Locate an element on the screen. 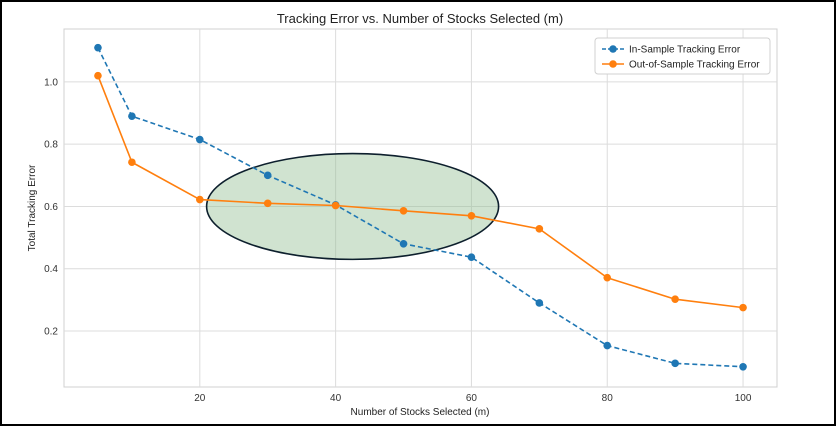 The image size is (836, 426). x-tick-label: 60 is located at coordinates (472, 398).